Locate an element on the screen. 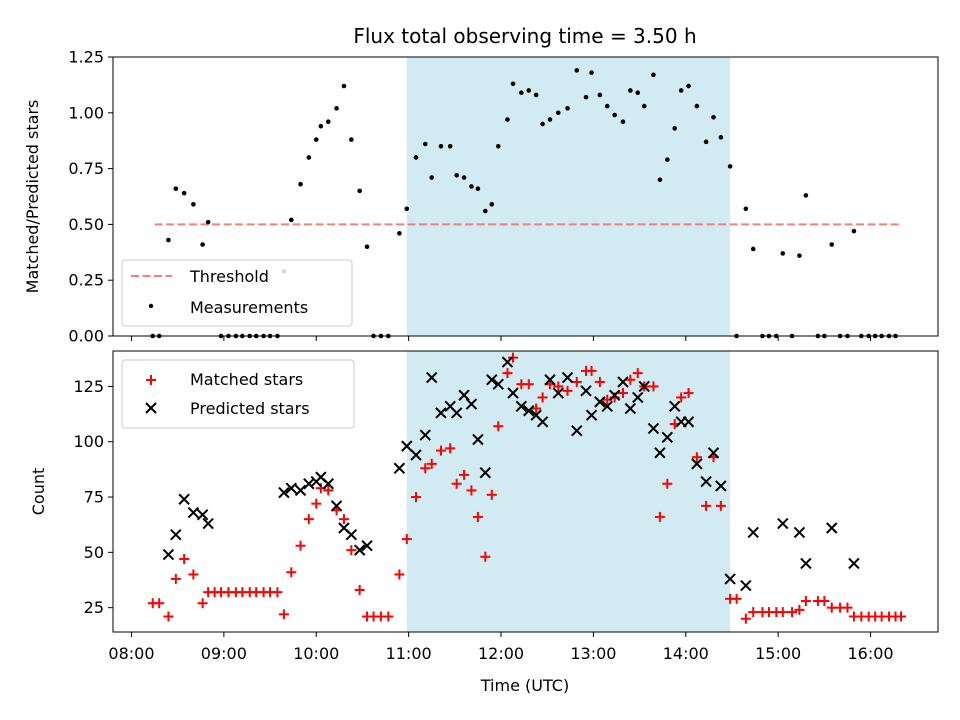 The image size is (960, 720). count-y-axis-label: Count is located at coordinates (38, 492).